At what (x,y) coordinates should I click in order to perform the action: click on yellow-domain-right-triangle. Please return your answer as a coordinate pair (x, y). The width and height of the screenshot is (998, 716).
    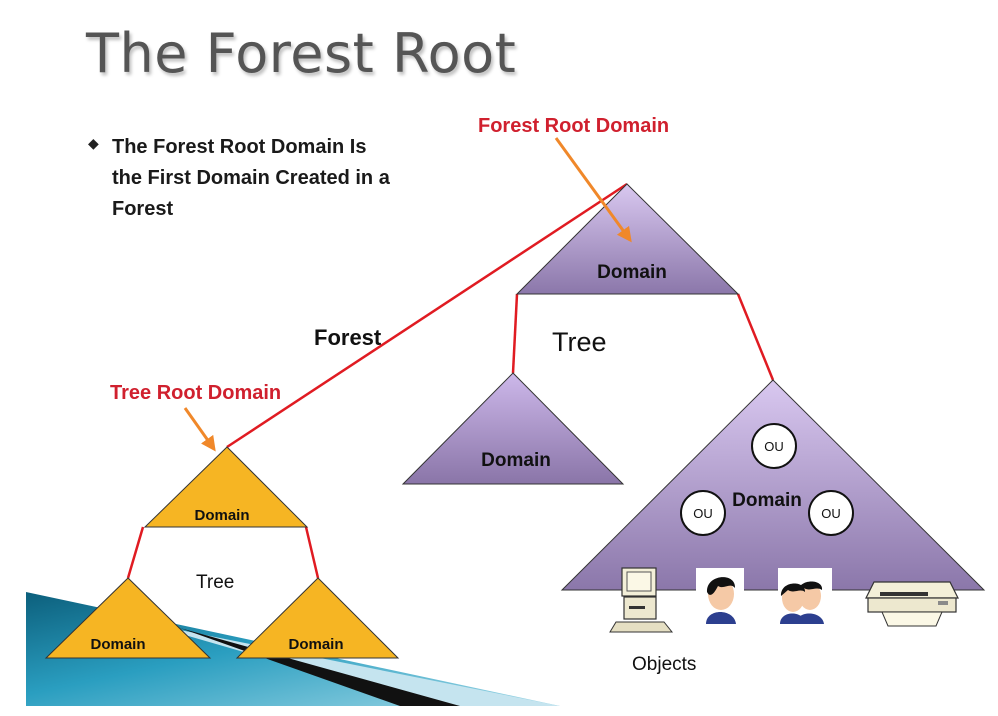
    Looking at the image, I should click on (317, 618).